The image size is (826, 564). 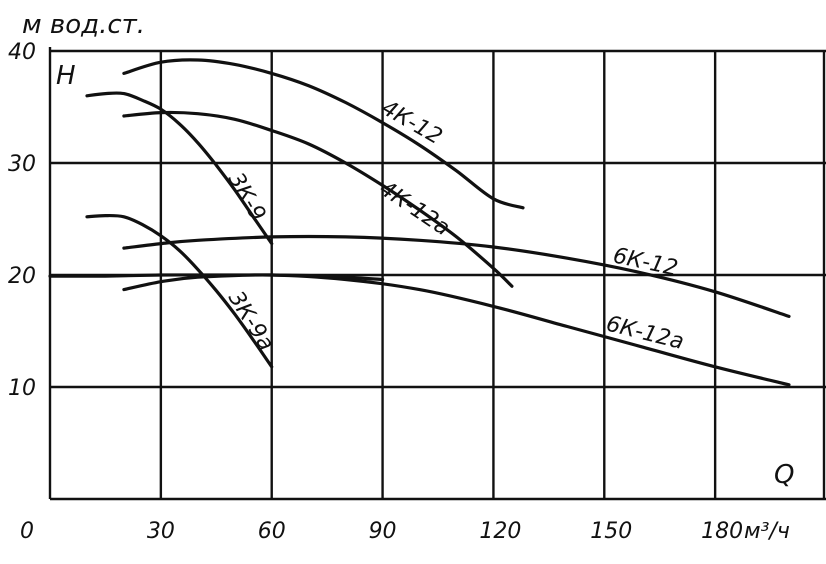 I want to click on series-label: 3К-9а, so click(x=251, y=321).